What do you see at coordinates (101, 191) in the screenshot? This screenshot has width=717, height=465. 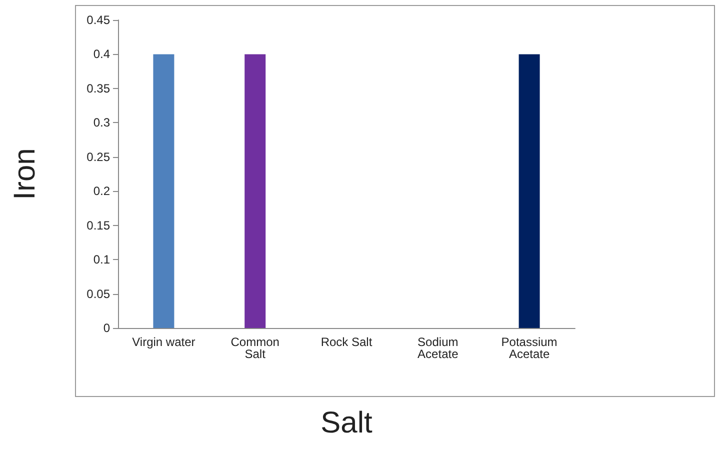 I see `y-tick-label: 0.2` at bounding box center [101, 191].